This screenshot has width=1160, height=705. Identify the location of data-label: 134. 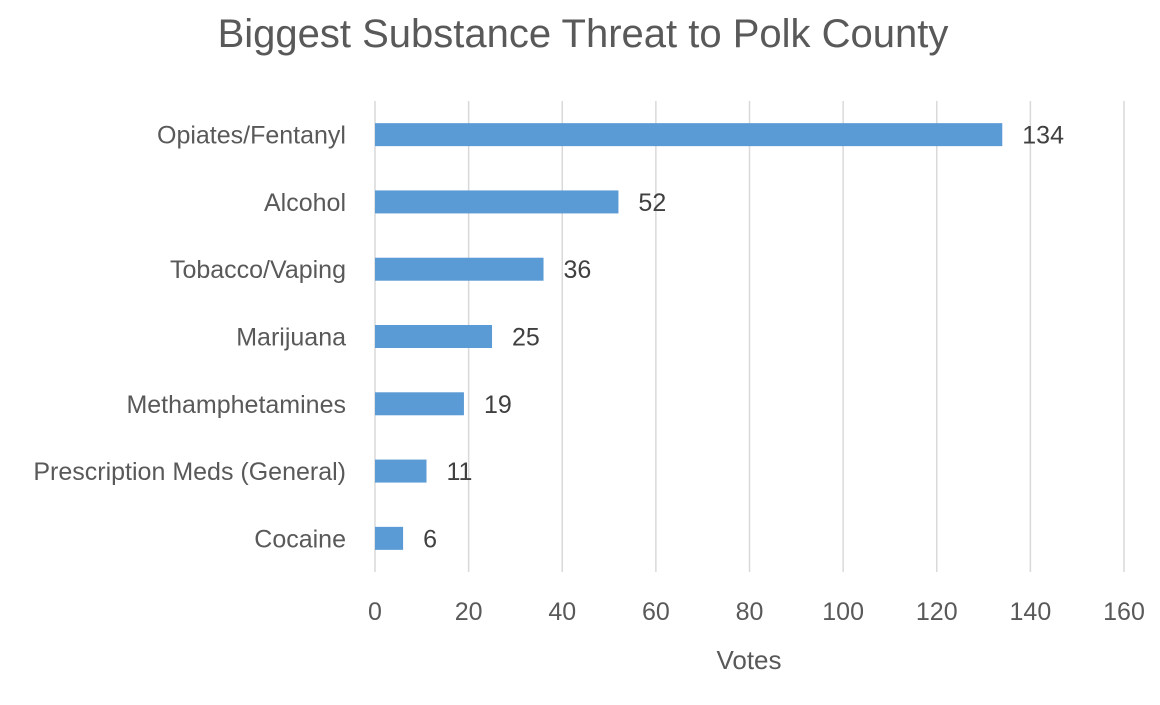
(1043, 136).